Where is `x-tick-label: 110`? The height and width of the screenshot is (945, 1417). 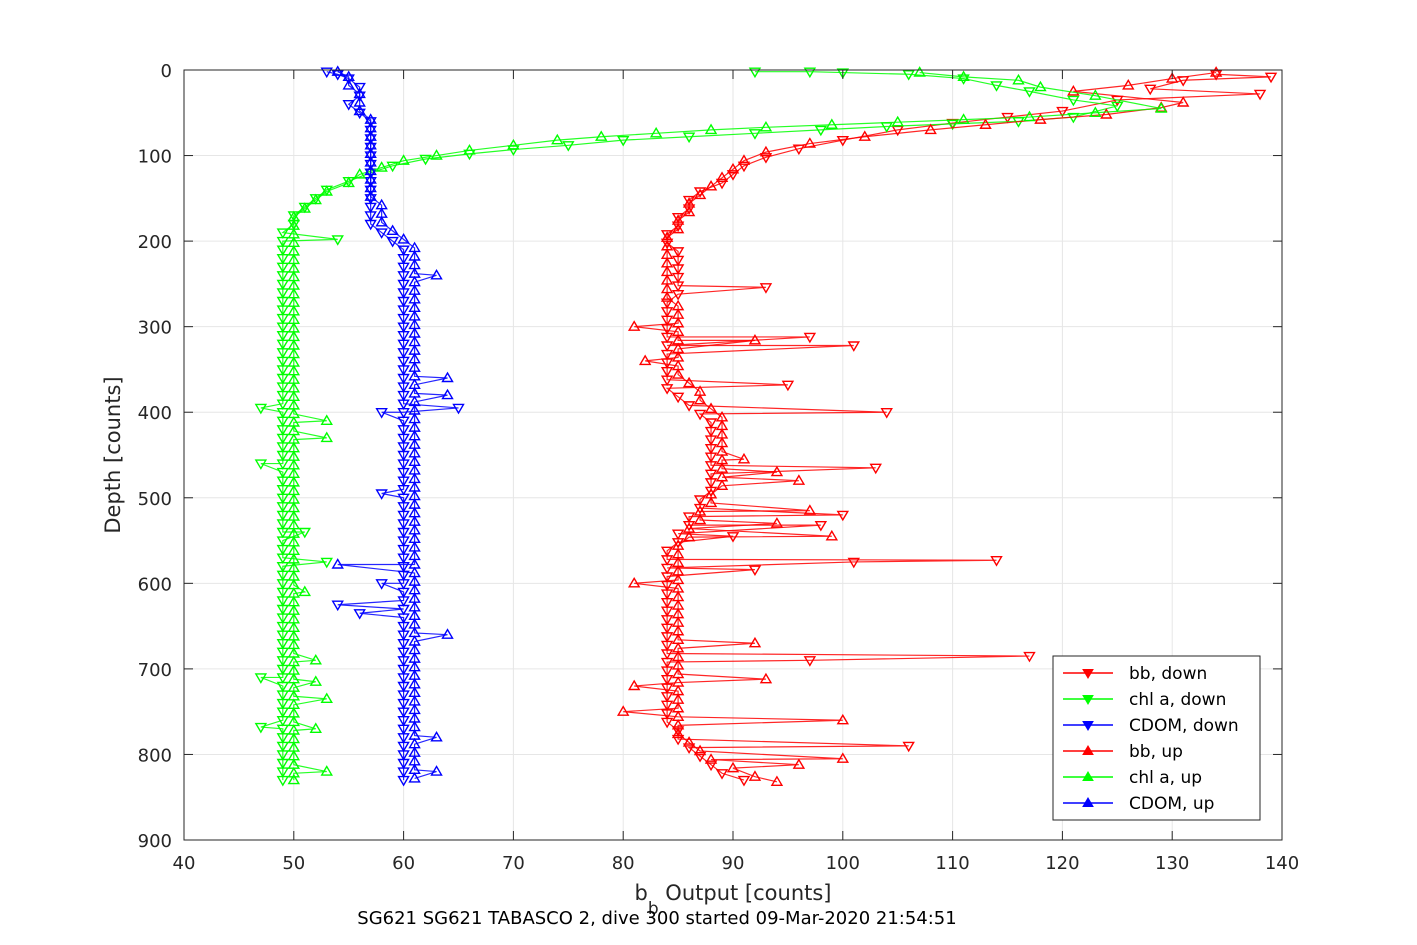 x-tick-label: 110 is located at coordinates (952, 863).